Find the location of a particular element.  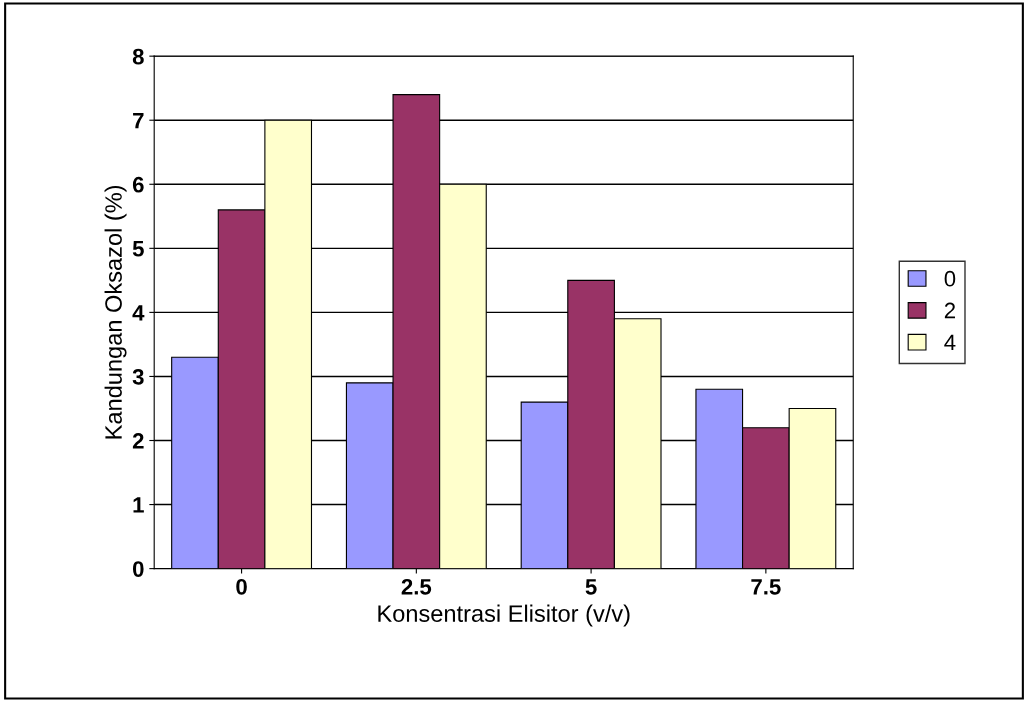

y-tick-label: 4 is located at coordinates (138, 313).